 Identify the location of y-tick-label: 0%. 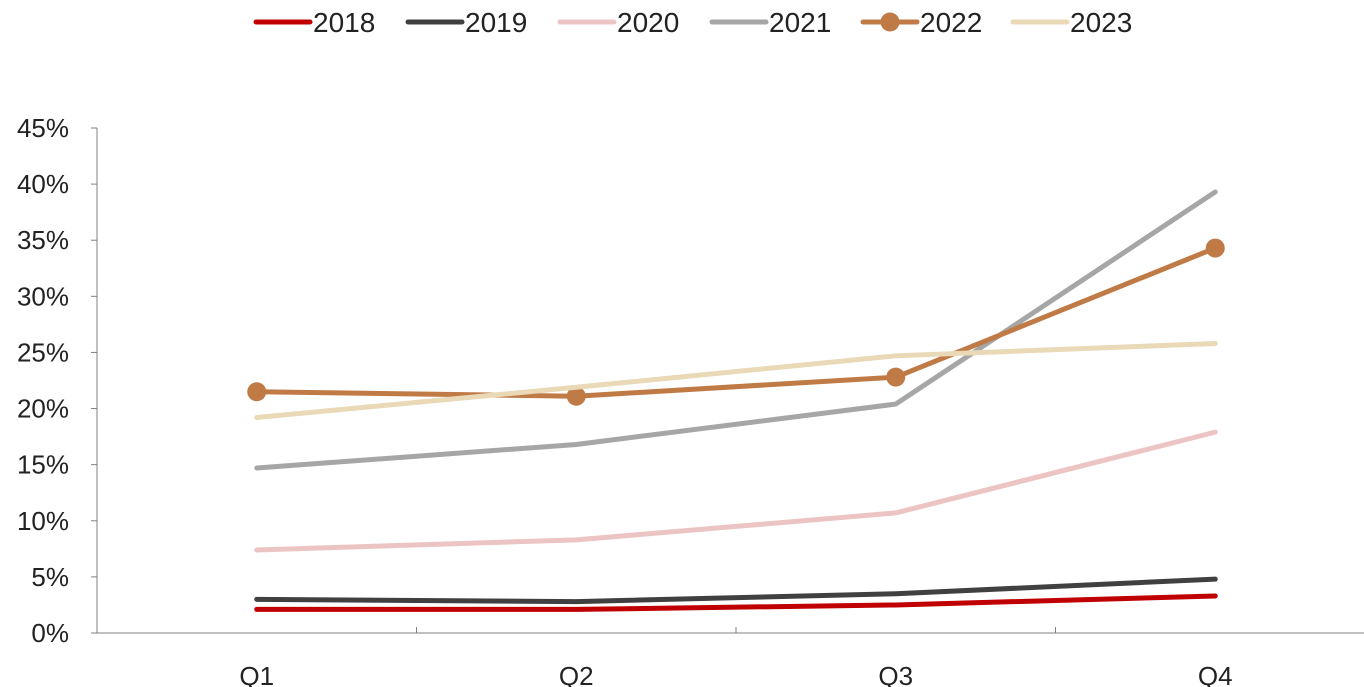
(50, 633).